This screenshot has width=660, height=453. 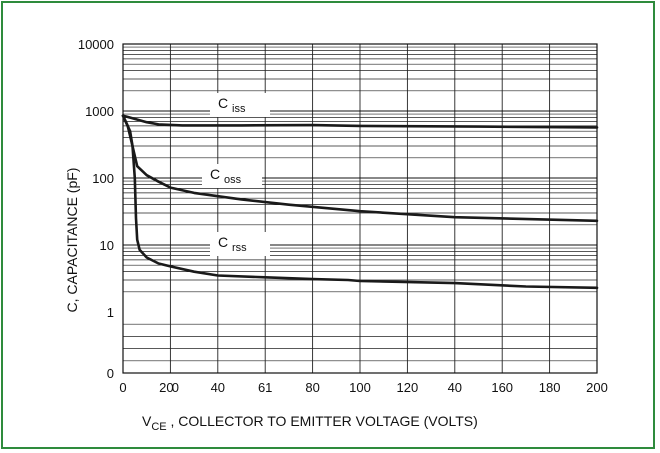 What do you see at coordinates (550, 387) in the screenshot?
I see `x-tick-label: 180` at bounding box center [550, 387].